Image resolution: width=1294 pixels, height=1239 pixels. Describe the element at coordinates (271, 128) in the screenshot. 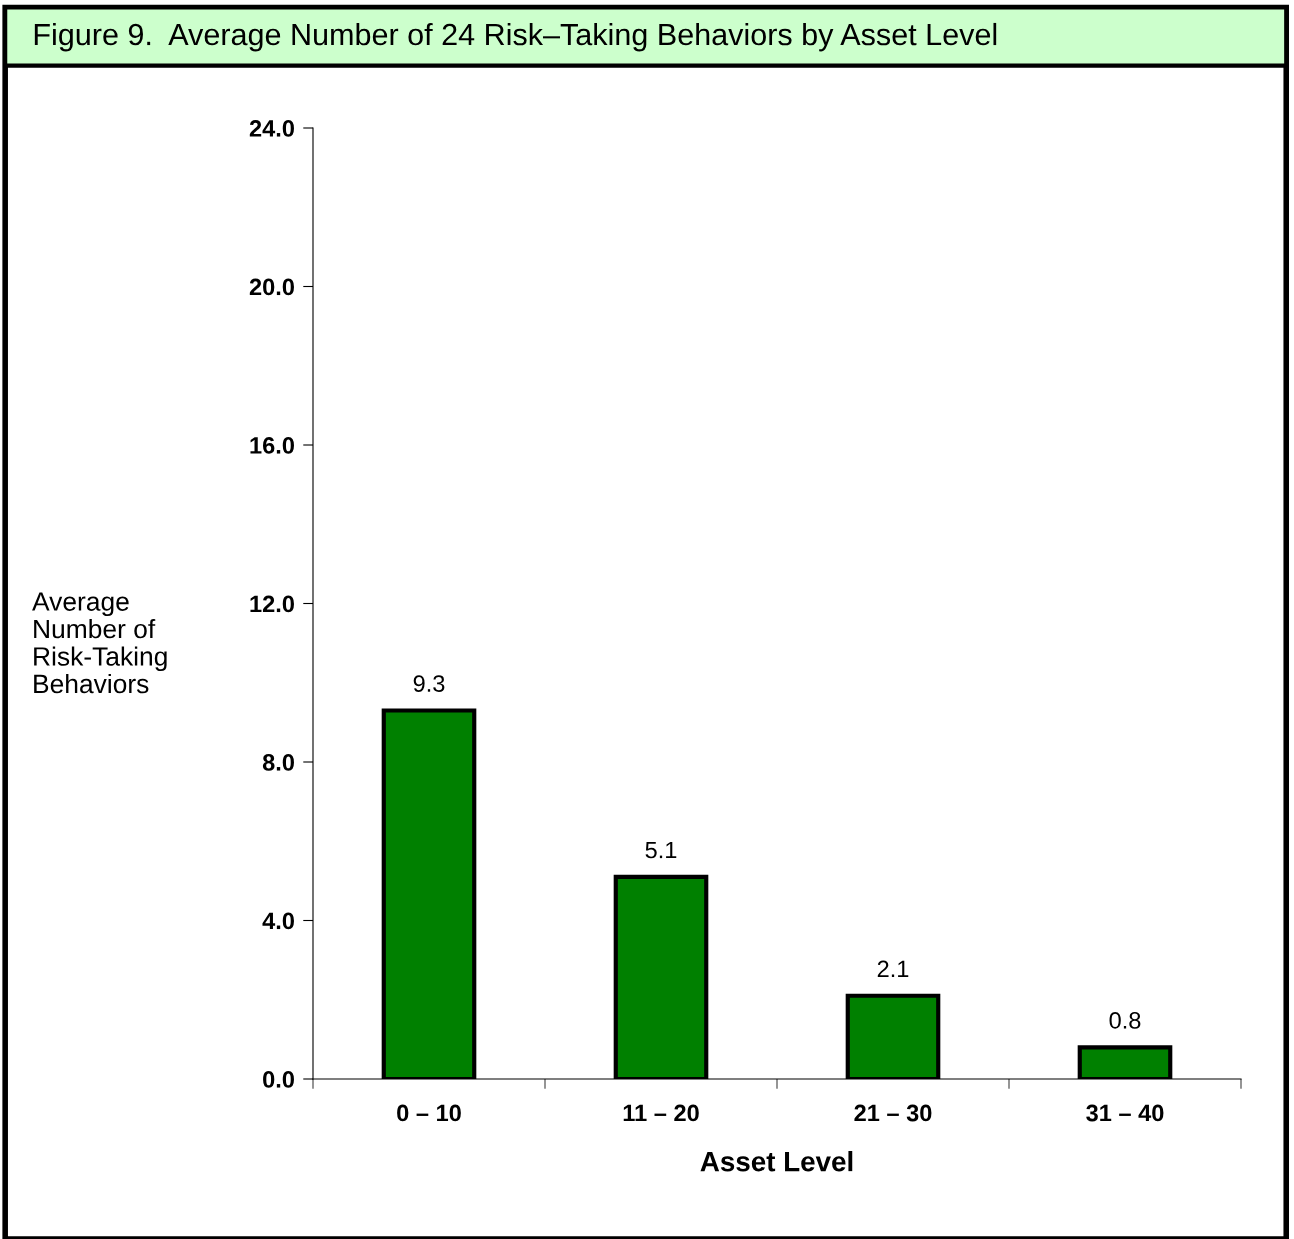

I see `y-tick-label: 24.0` at that location.